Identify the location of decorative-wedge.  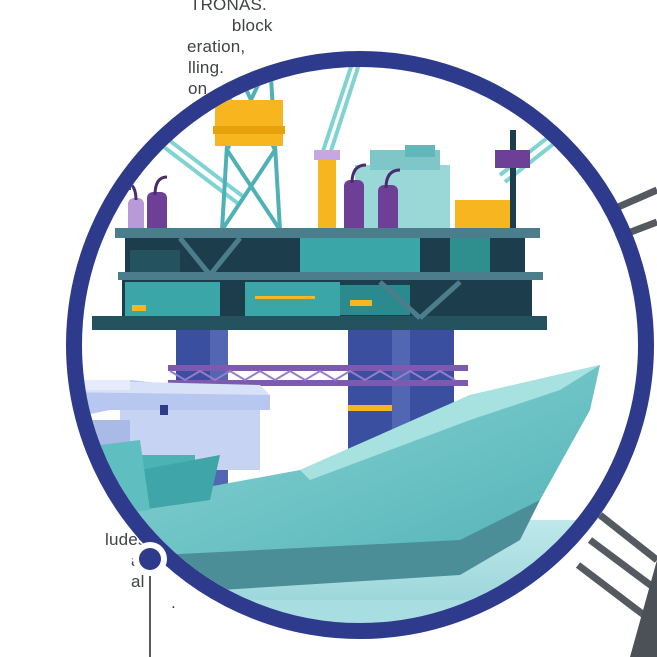
(643, 608).